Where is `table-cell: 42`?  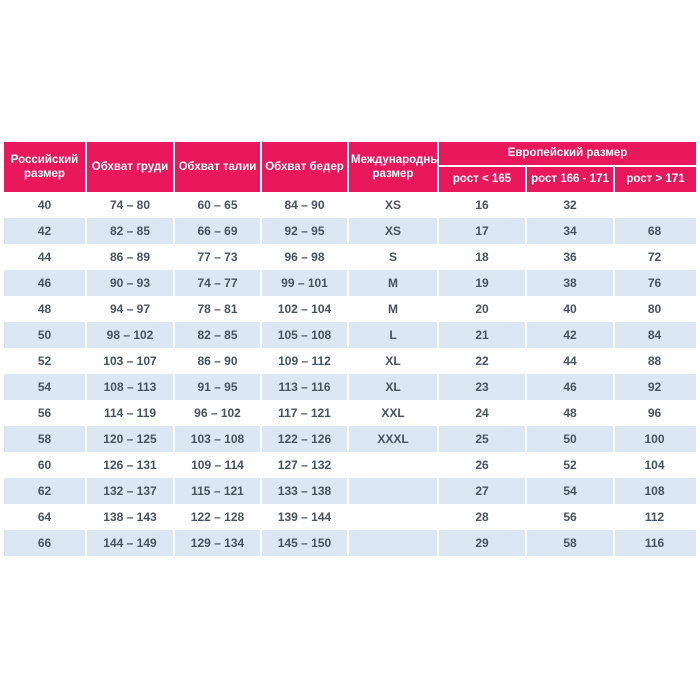
table-cell: 42 is located at coordinates (45, 231).